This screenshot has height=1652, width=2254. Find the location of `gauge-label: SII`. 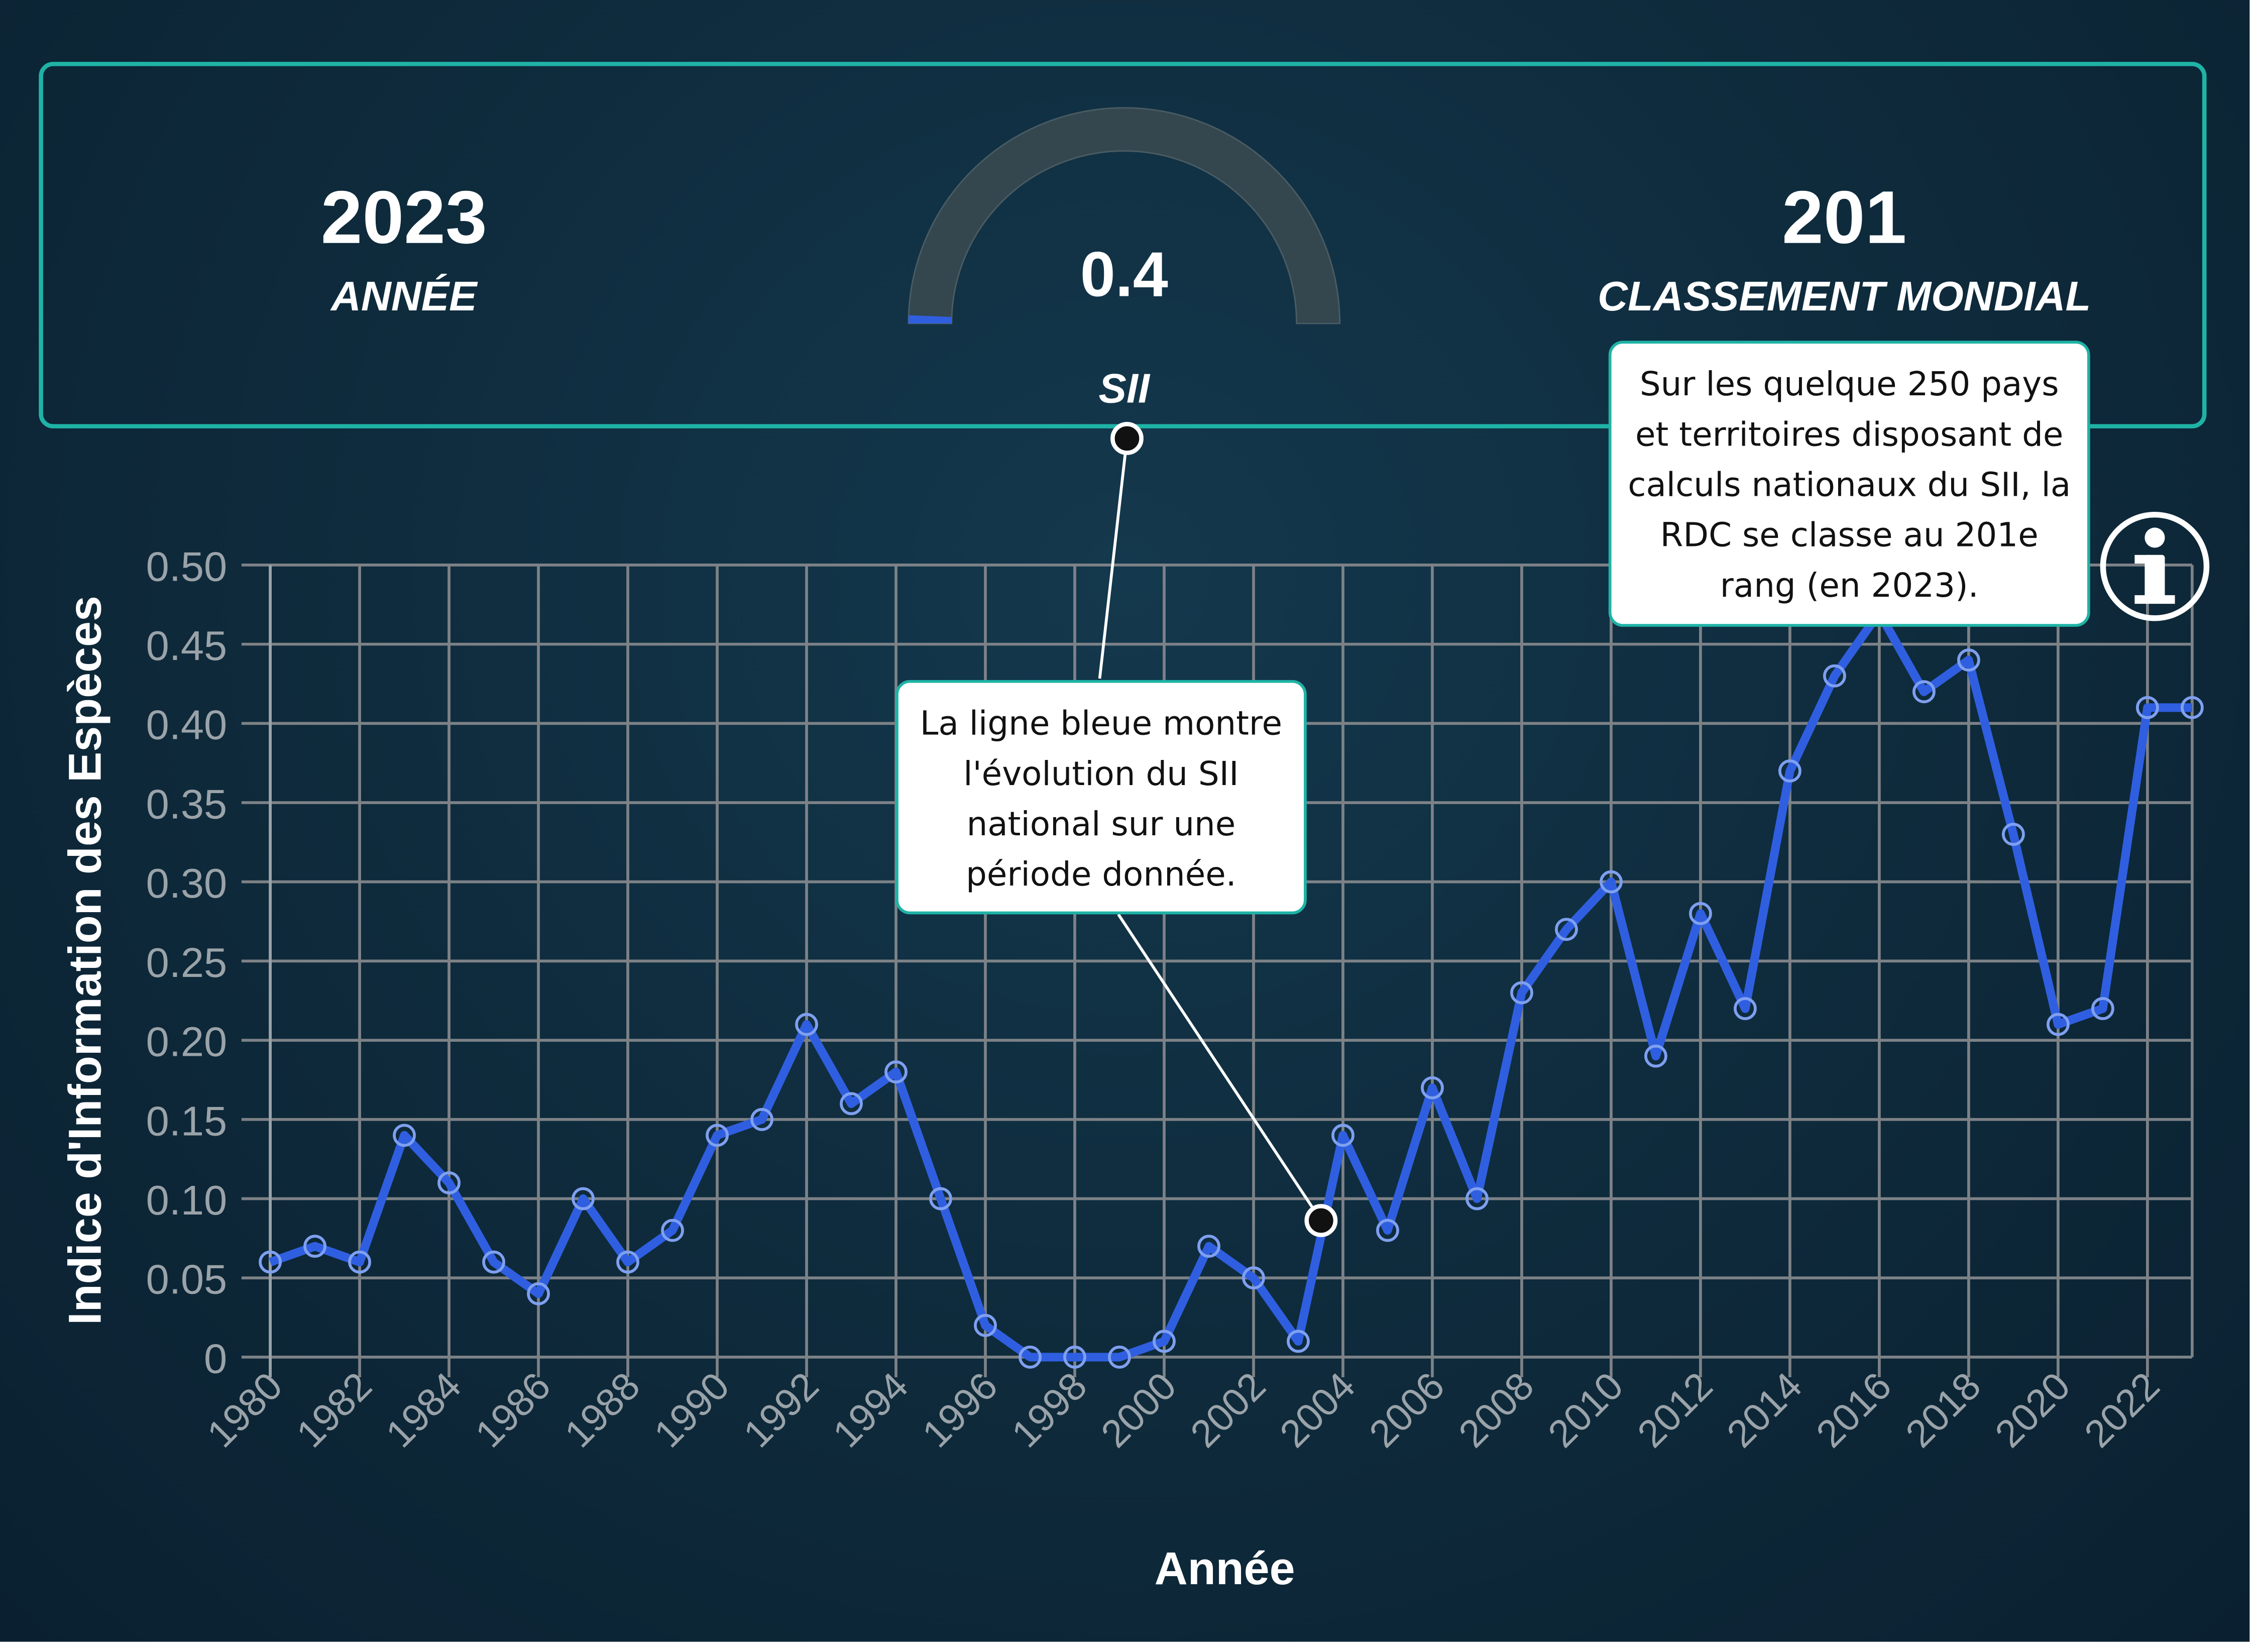

gauge-label: SII is located at coordinates (1124, 388).